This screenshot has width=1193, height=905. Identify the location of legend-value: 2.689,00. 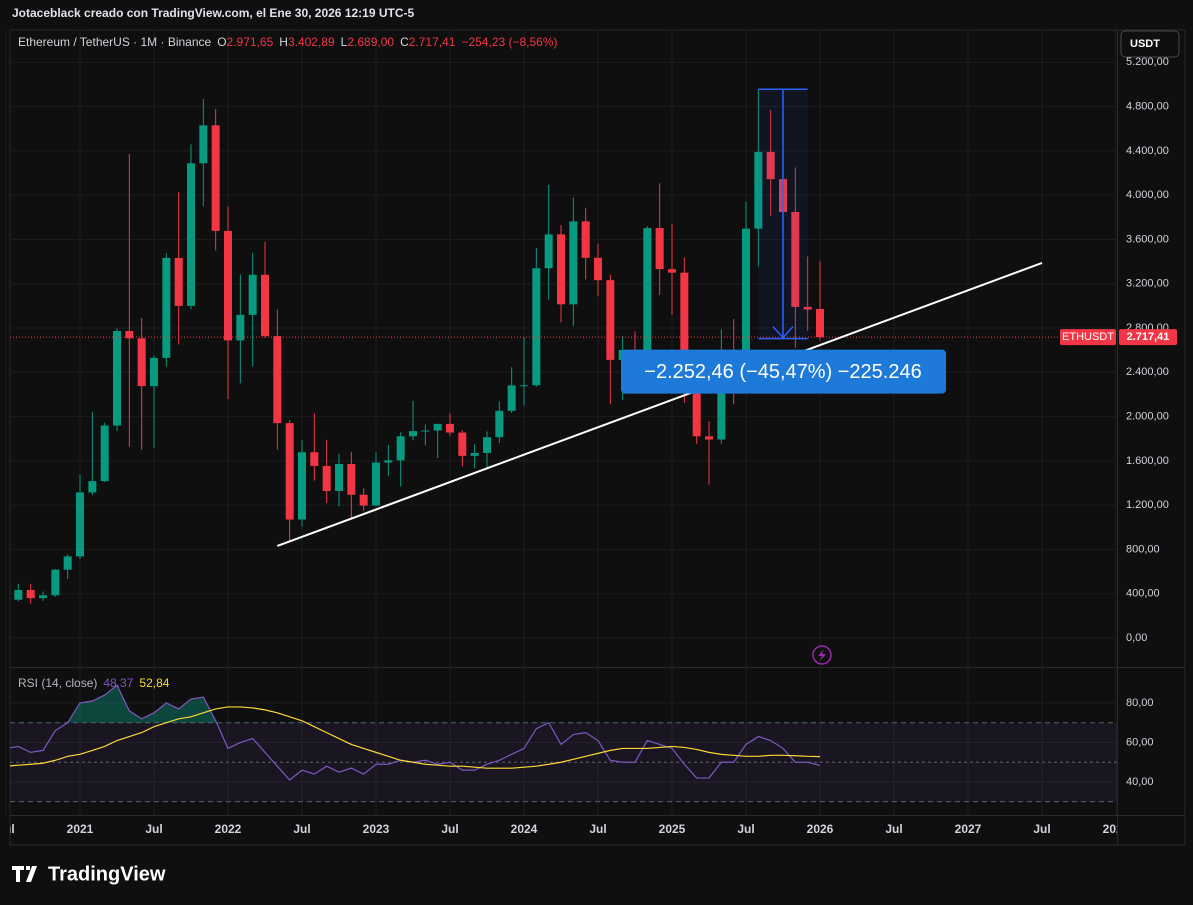
(371, 42).